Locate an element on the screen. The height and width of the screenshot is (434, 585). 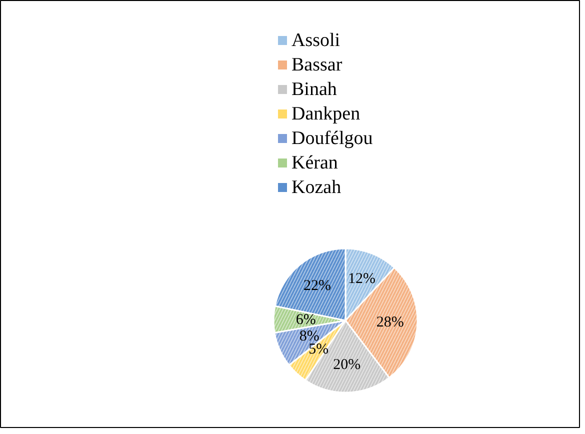
data-label: 20% is located at coordinates (347, 365).